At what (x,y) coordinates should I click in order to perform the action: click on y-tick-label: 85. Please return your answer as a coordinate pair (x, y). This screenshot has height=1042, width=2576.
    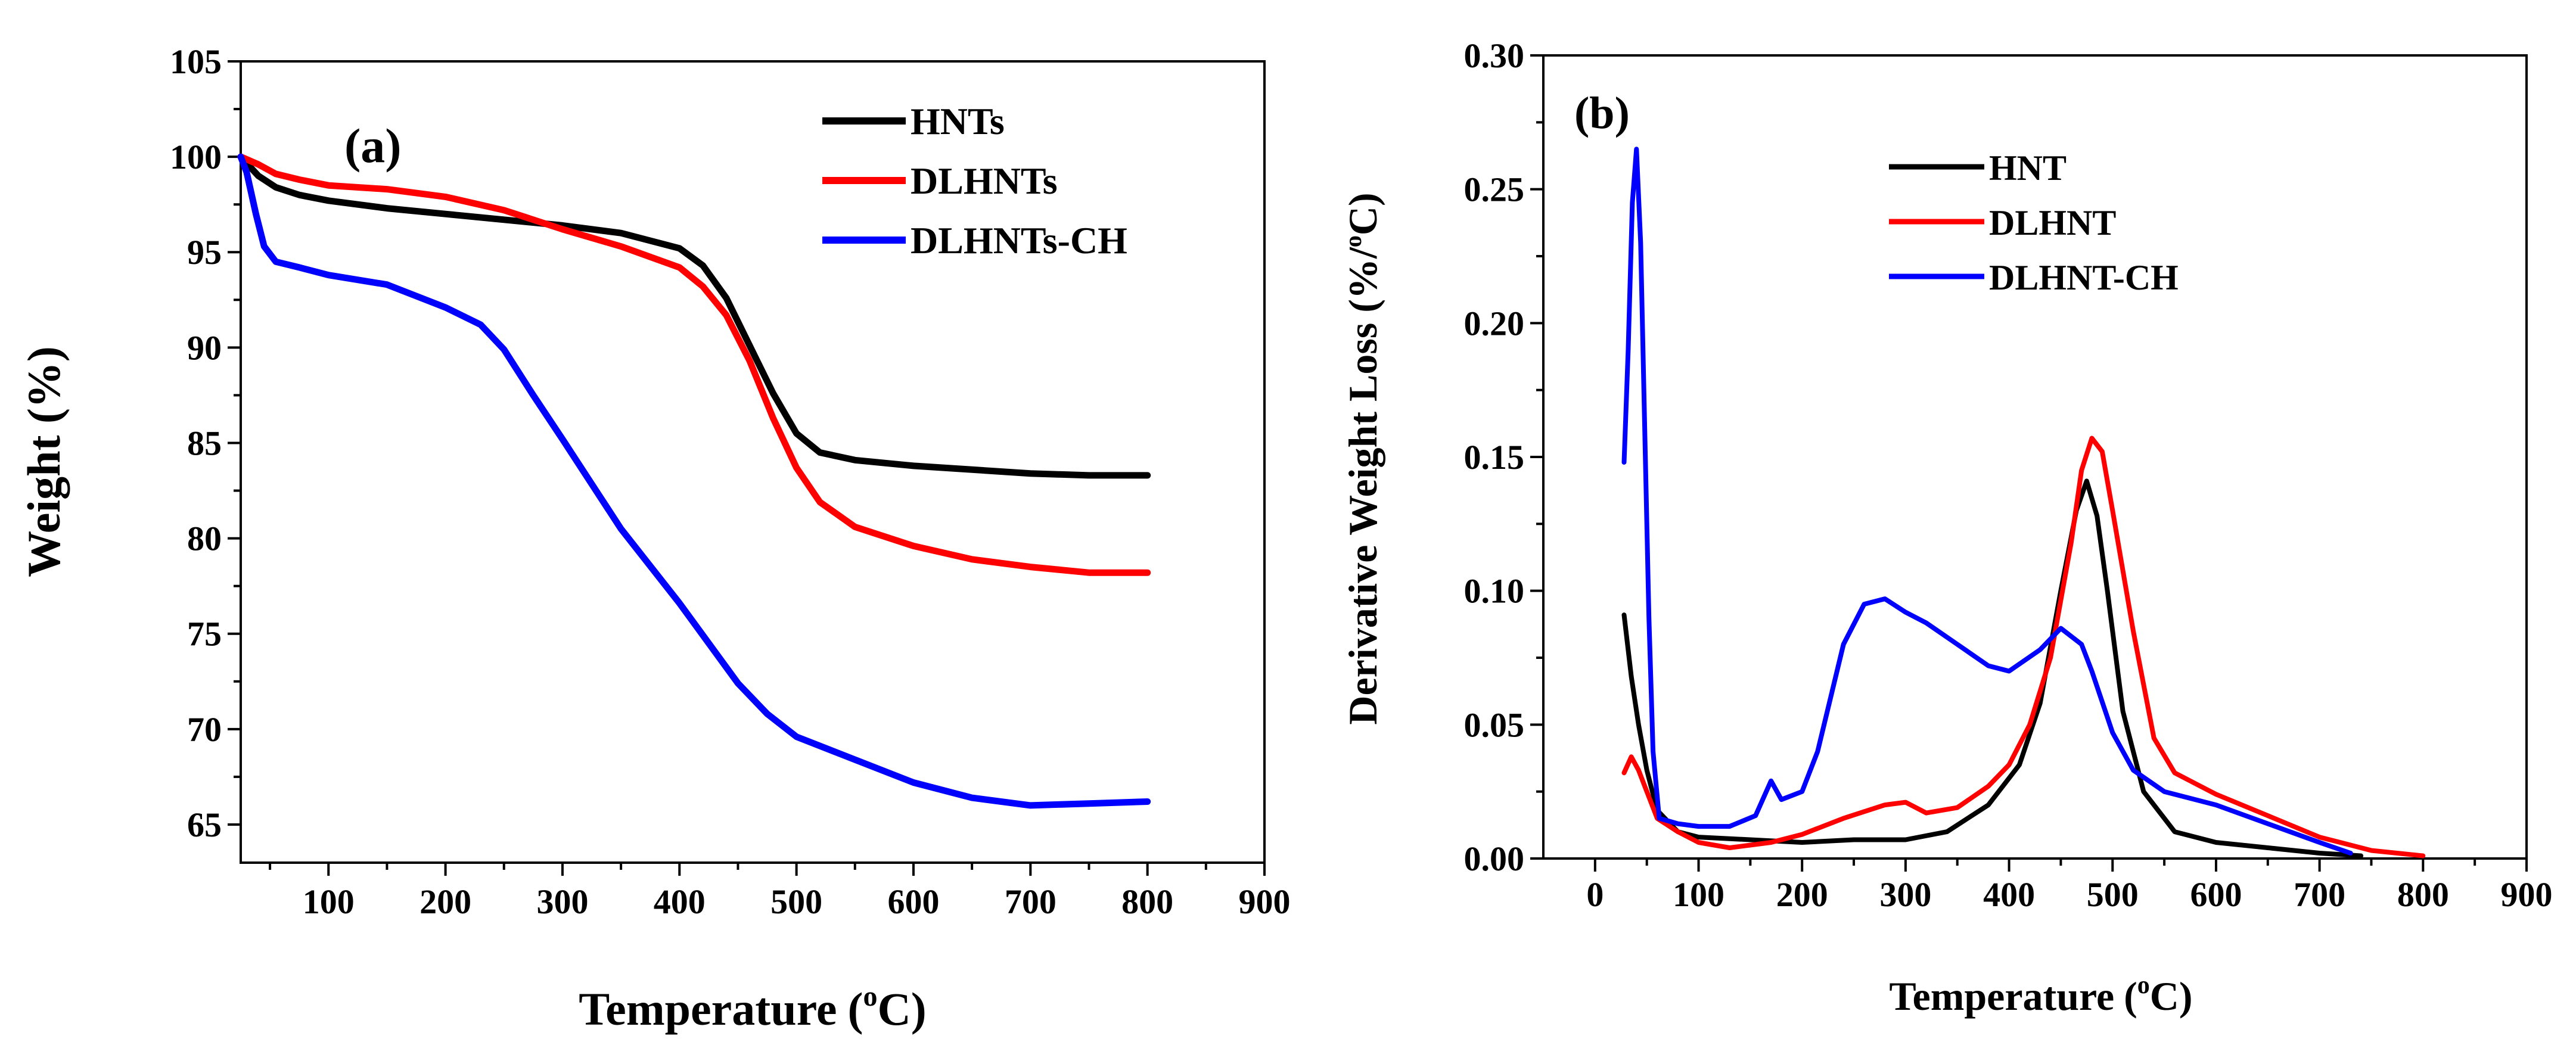
    Looking at the image, I should click on (204, 443).